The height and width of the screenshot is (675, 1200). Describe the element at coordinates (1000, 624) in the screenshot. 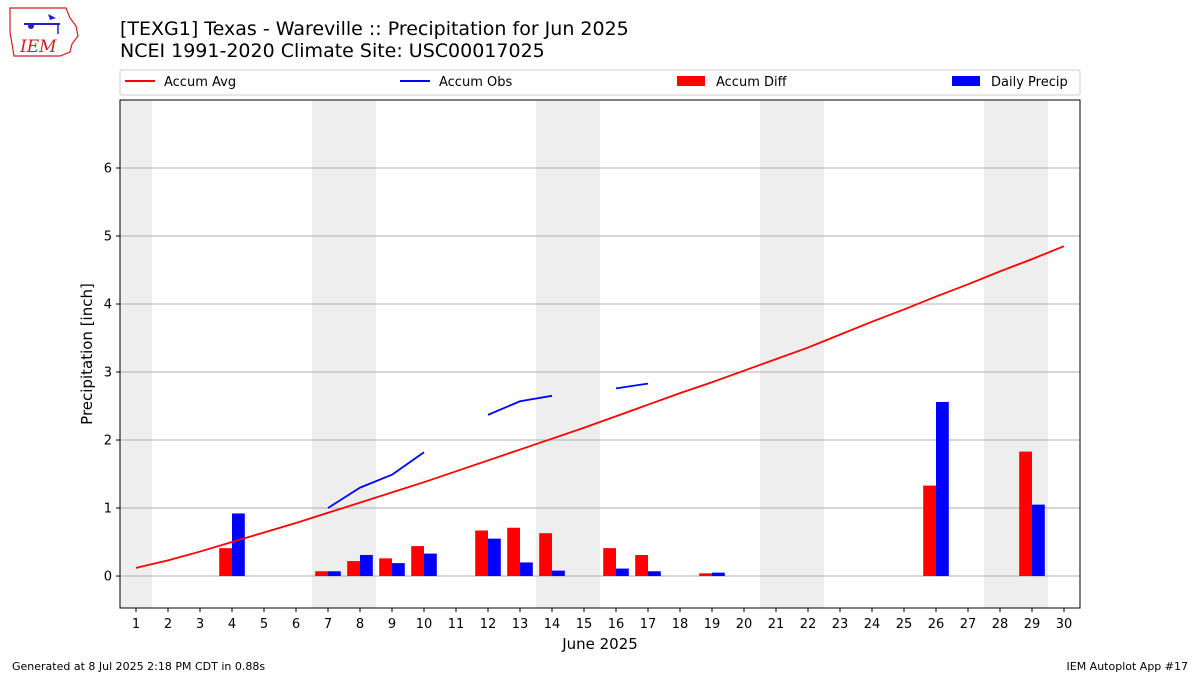

I see `x-tick-label-28: 28` at that location.